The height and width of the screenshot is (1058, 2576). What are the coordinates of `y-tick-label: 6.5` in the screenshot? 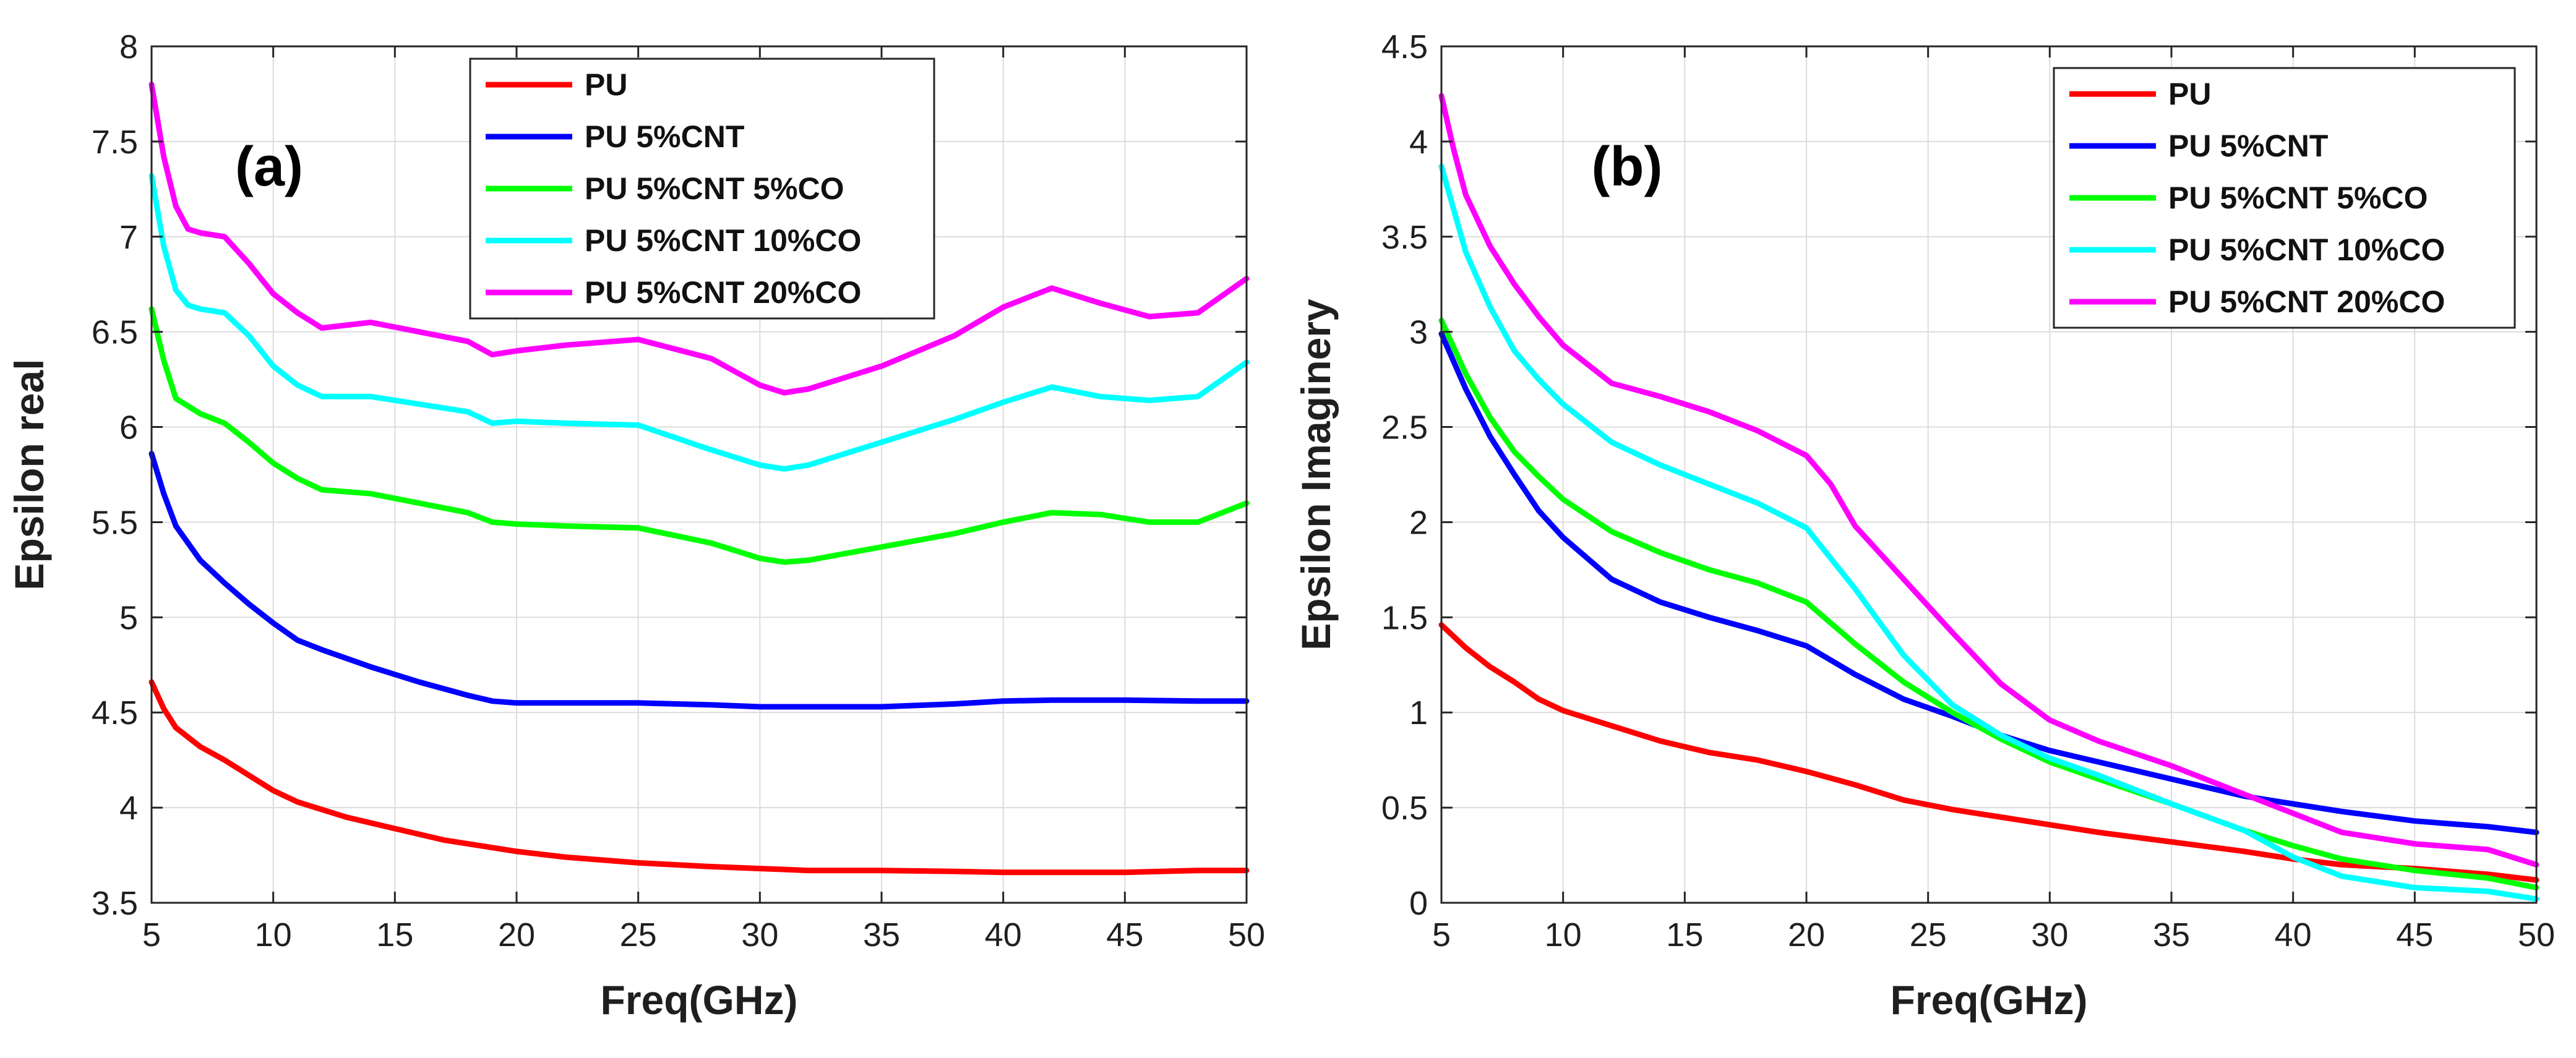 It's located at (115, 332).